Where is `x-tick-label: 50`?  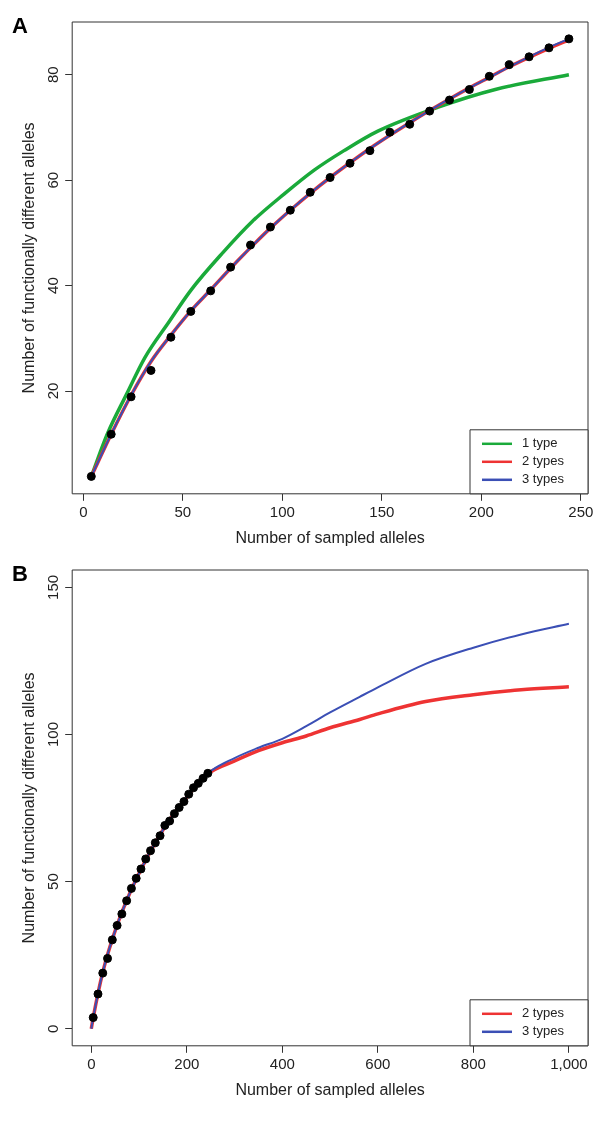 x-tick-label: 50 is located at coordinates (183, 511).